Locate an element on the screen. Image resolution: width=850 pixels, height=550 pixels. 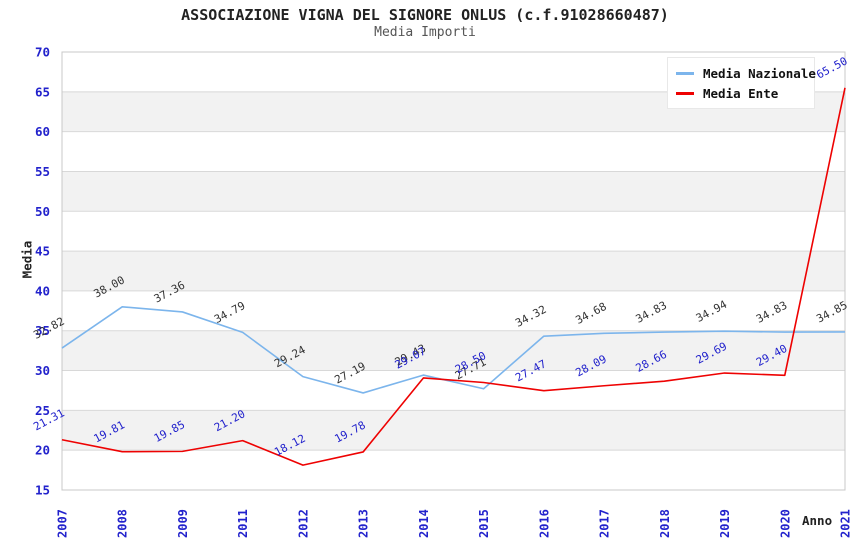
data-label: 34.79 is located at coordinates (229, 312).